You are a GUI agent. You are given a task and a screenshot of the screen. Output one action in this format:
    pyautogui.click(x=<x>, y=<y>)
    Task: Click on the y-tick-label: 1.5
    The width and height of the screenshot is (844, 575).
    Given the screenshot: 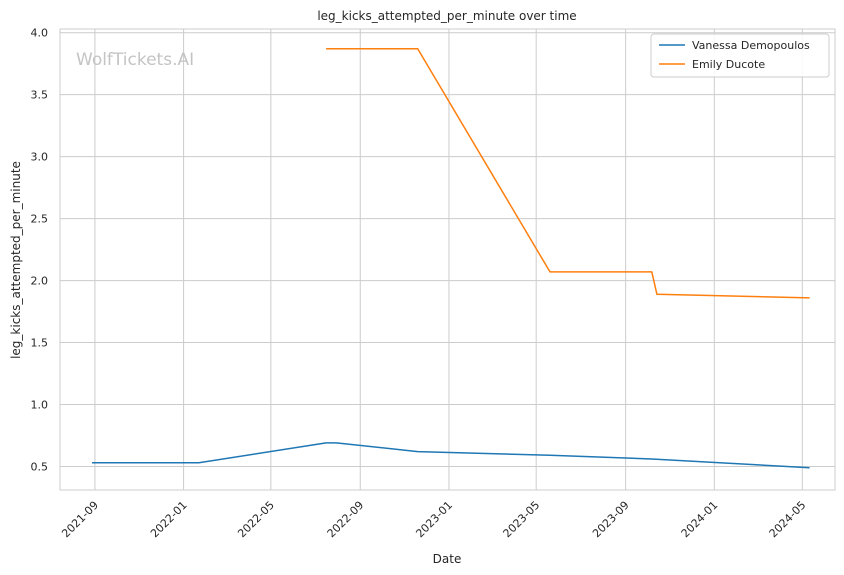 What is the action you would take?
    pyautogui.click(x=40, y=343)
    